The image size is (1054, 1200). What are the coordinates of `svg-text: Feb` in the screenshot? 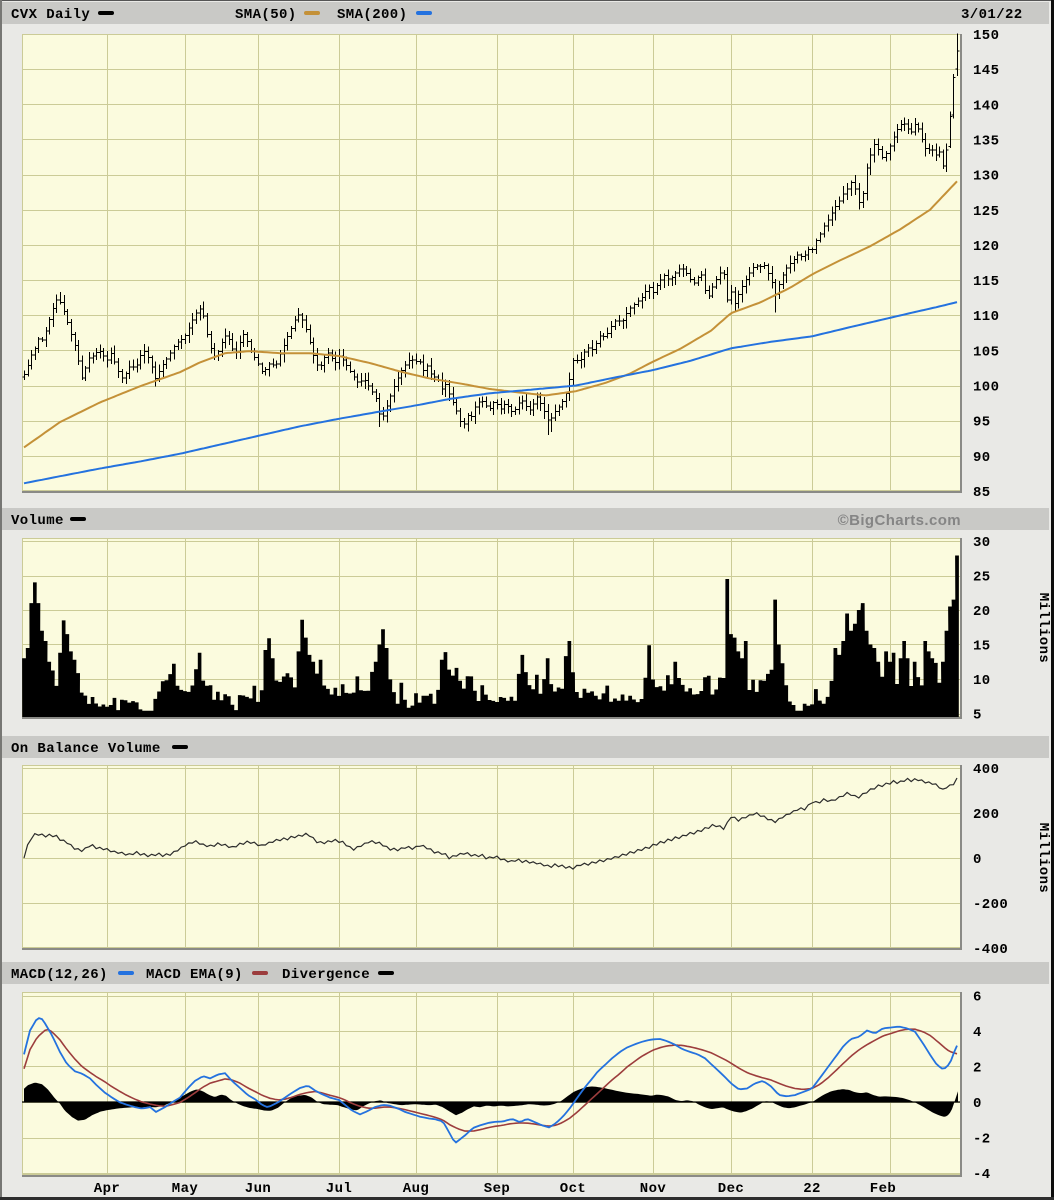 It's located at (883, 1189).